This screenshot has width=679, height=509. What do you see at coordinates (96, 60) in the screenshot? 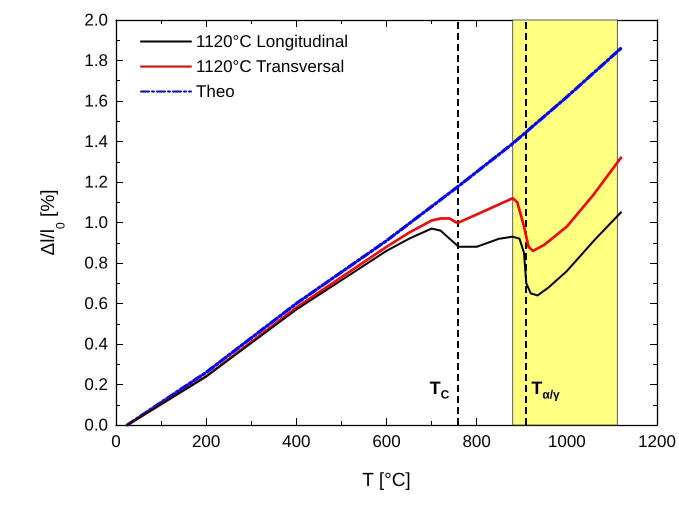
I see `y-tick-label: 1.8` at bounding box center [96, 60].